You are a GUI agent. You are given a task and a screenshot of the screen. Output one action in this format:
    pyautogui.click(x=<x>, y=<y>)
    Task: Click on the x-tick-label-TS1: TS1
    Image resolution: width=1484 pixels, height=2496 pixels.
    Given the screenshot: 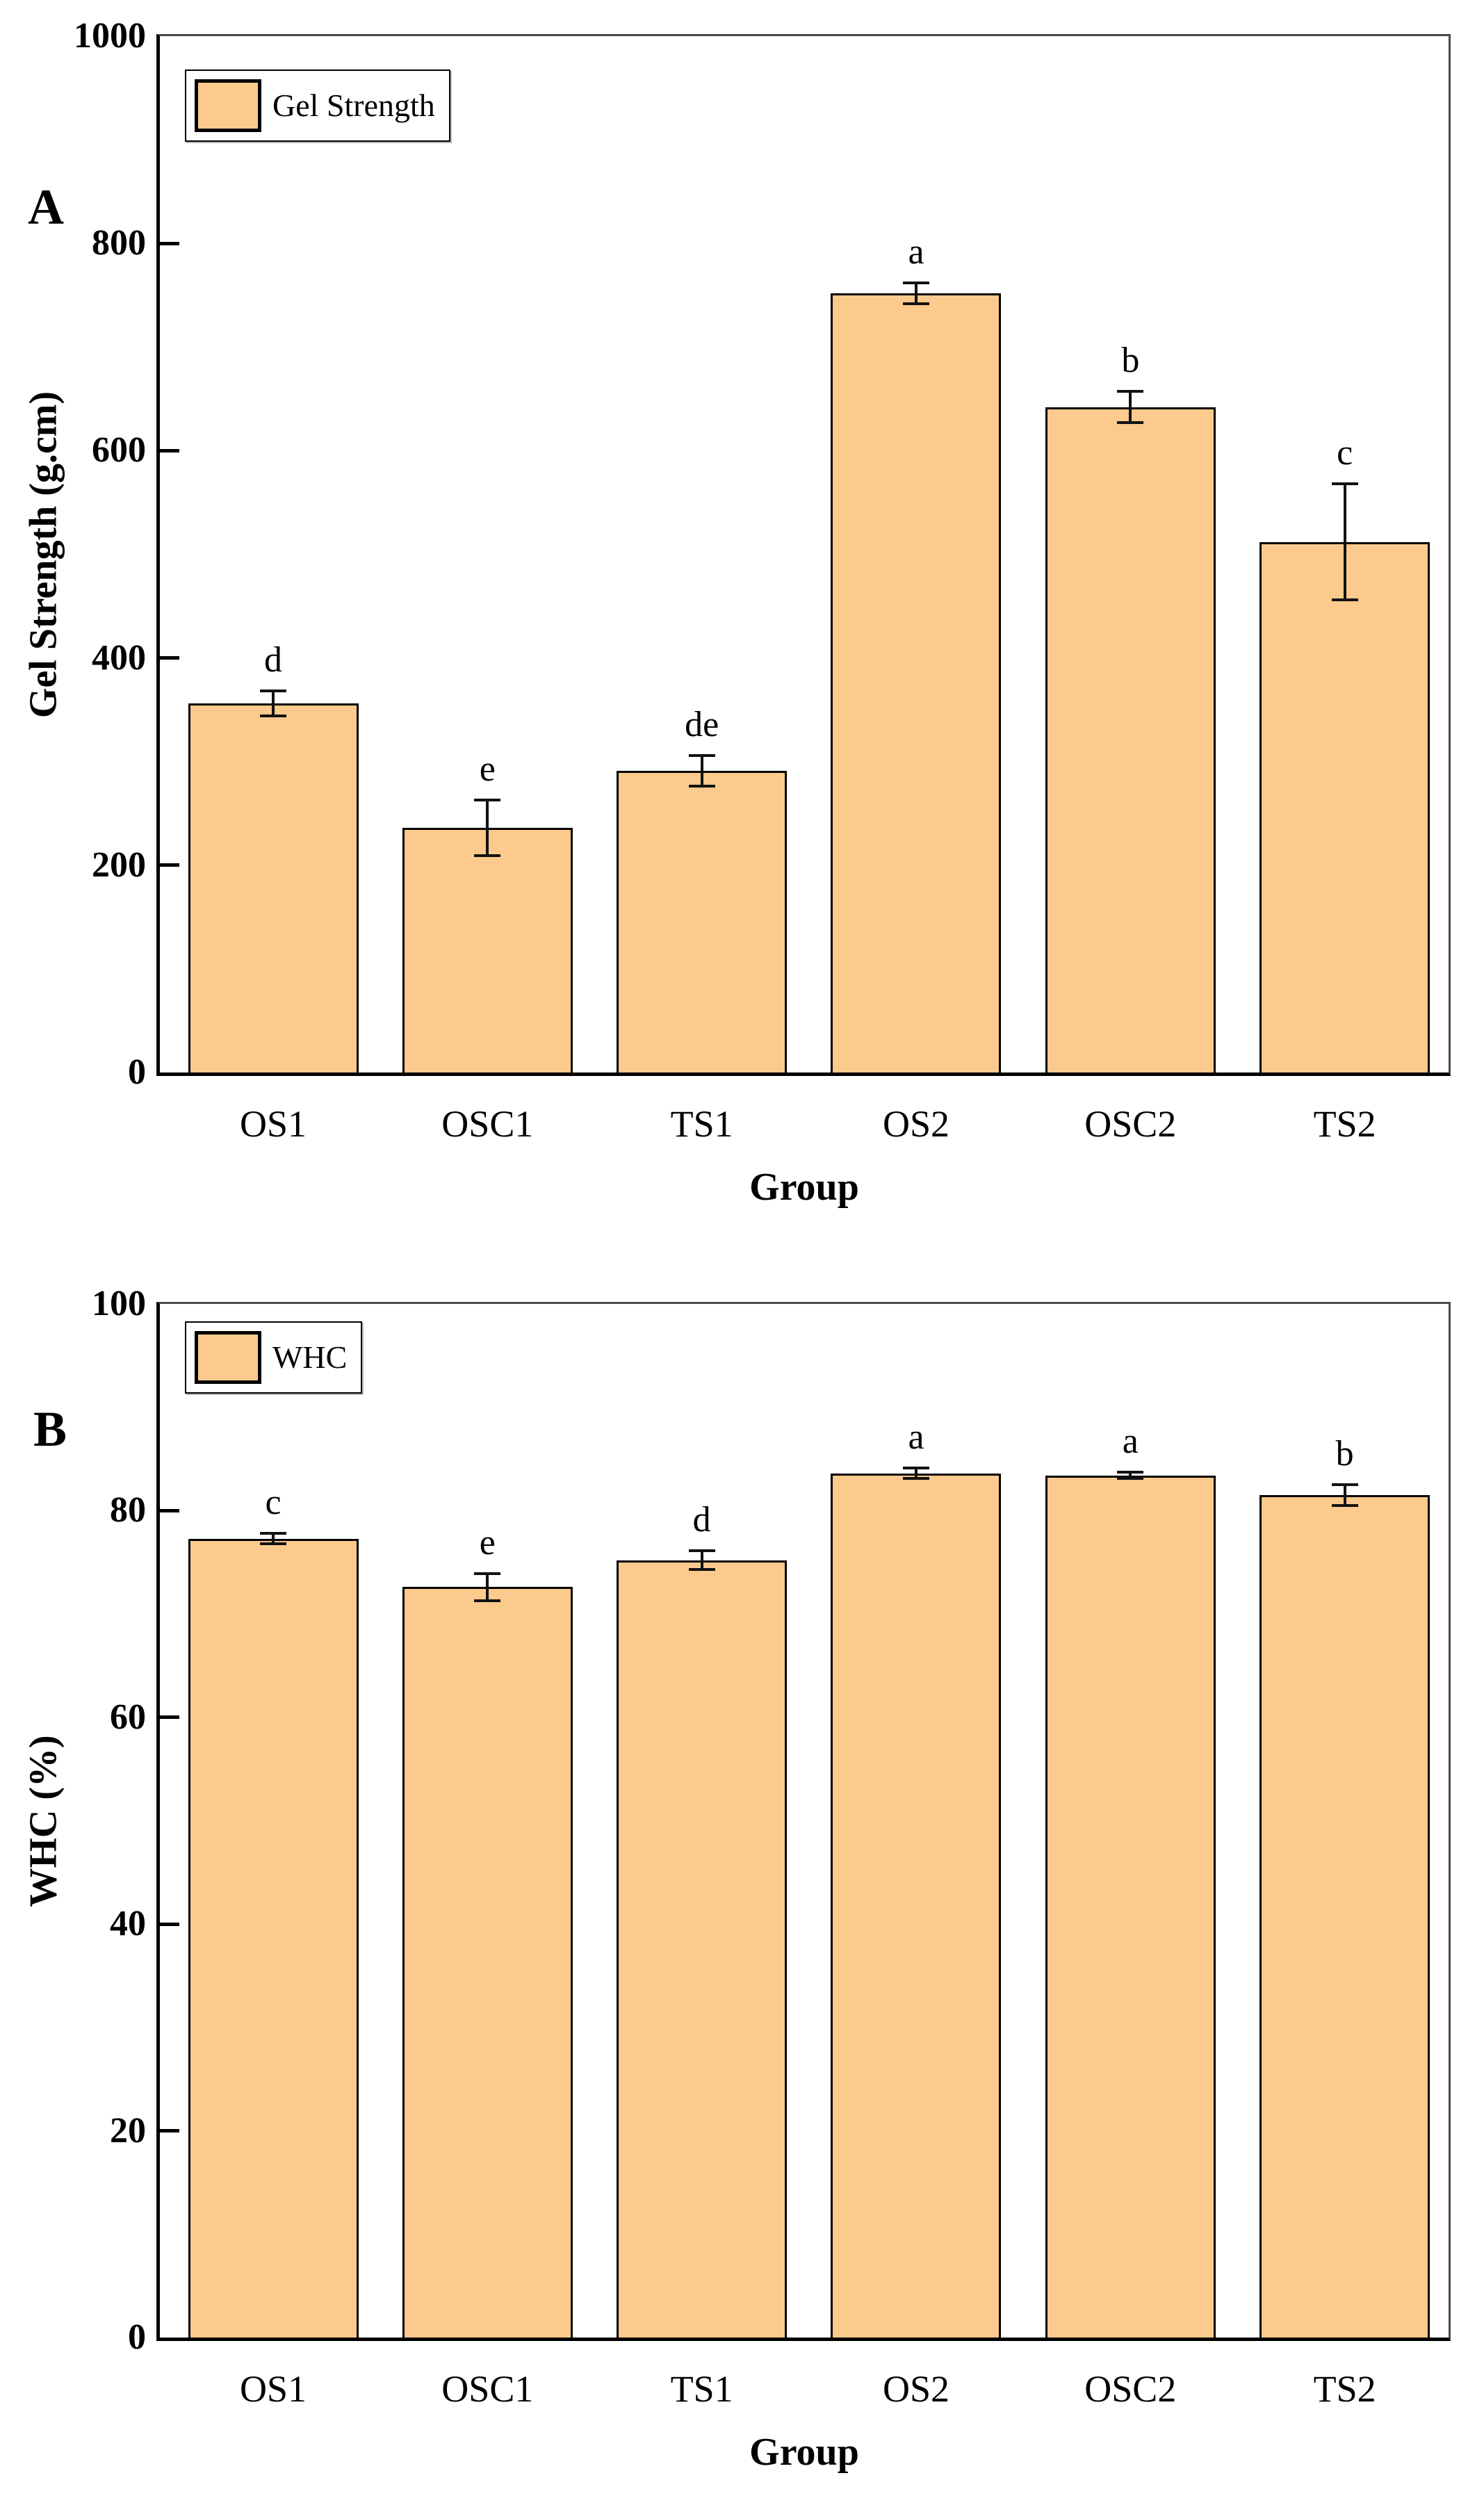 What is the action you would take?
    pyautogui.click(x=701, y=2389)
    